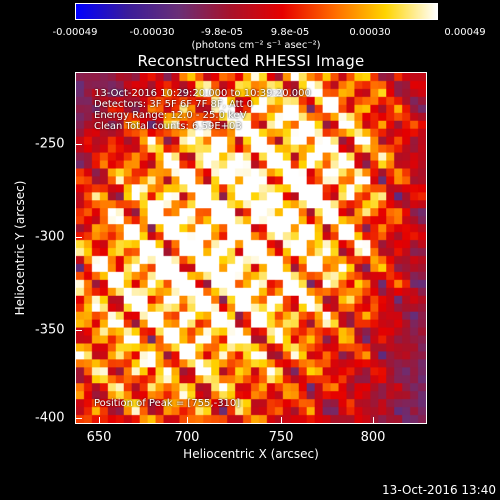 This screenshot has width=500, height=500. I want to click on x-tick-label: 650, so click(99, 437).